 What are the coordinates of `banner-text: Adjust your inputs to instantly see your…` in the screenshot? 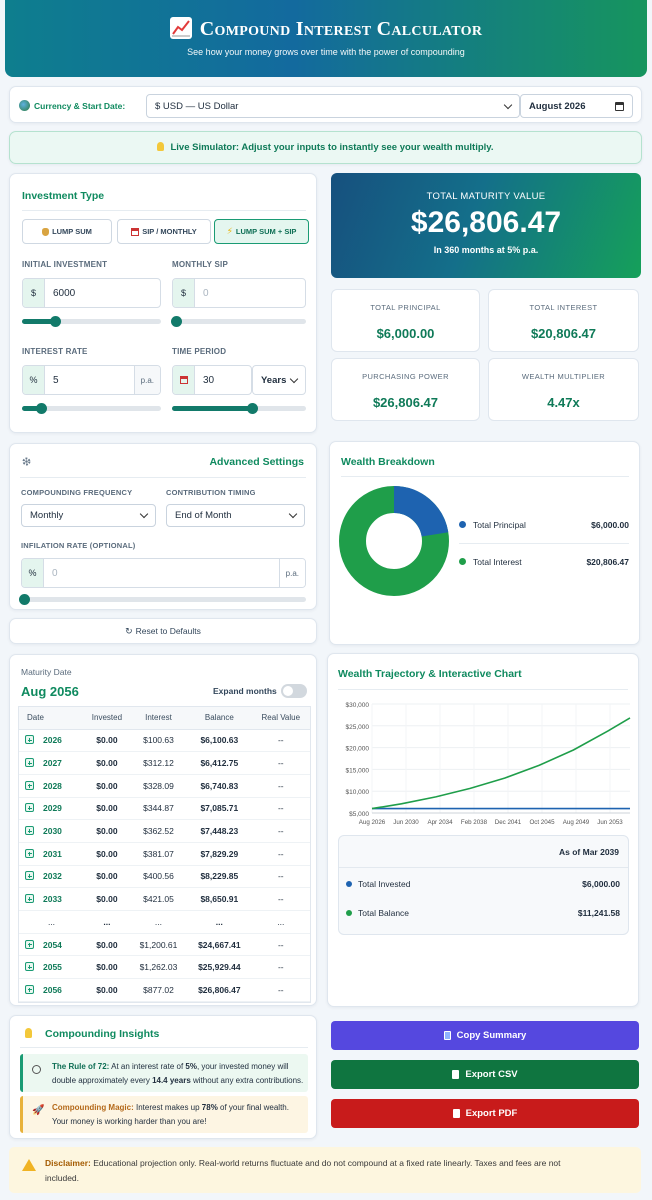 It's located at (366, 147).